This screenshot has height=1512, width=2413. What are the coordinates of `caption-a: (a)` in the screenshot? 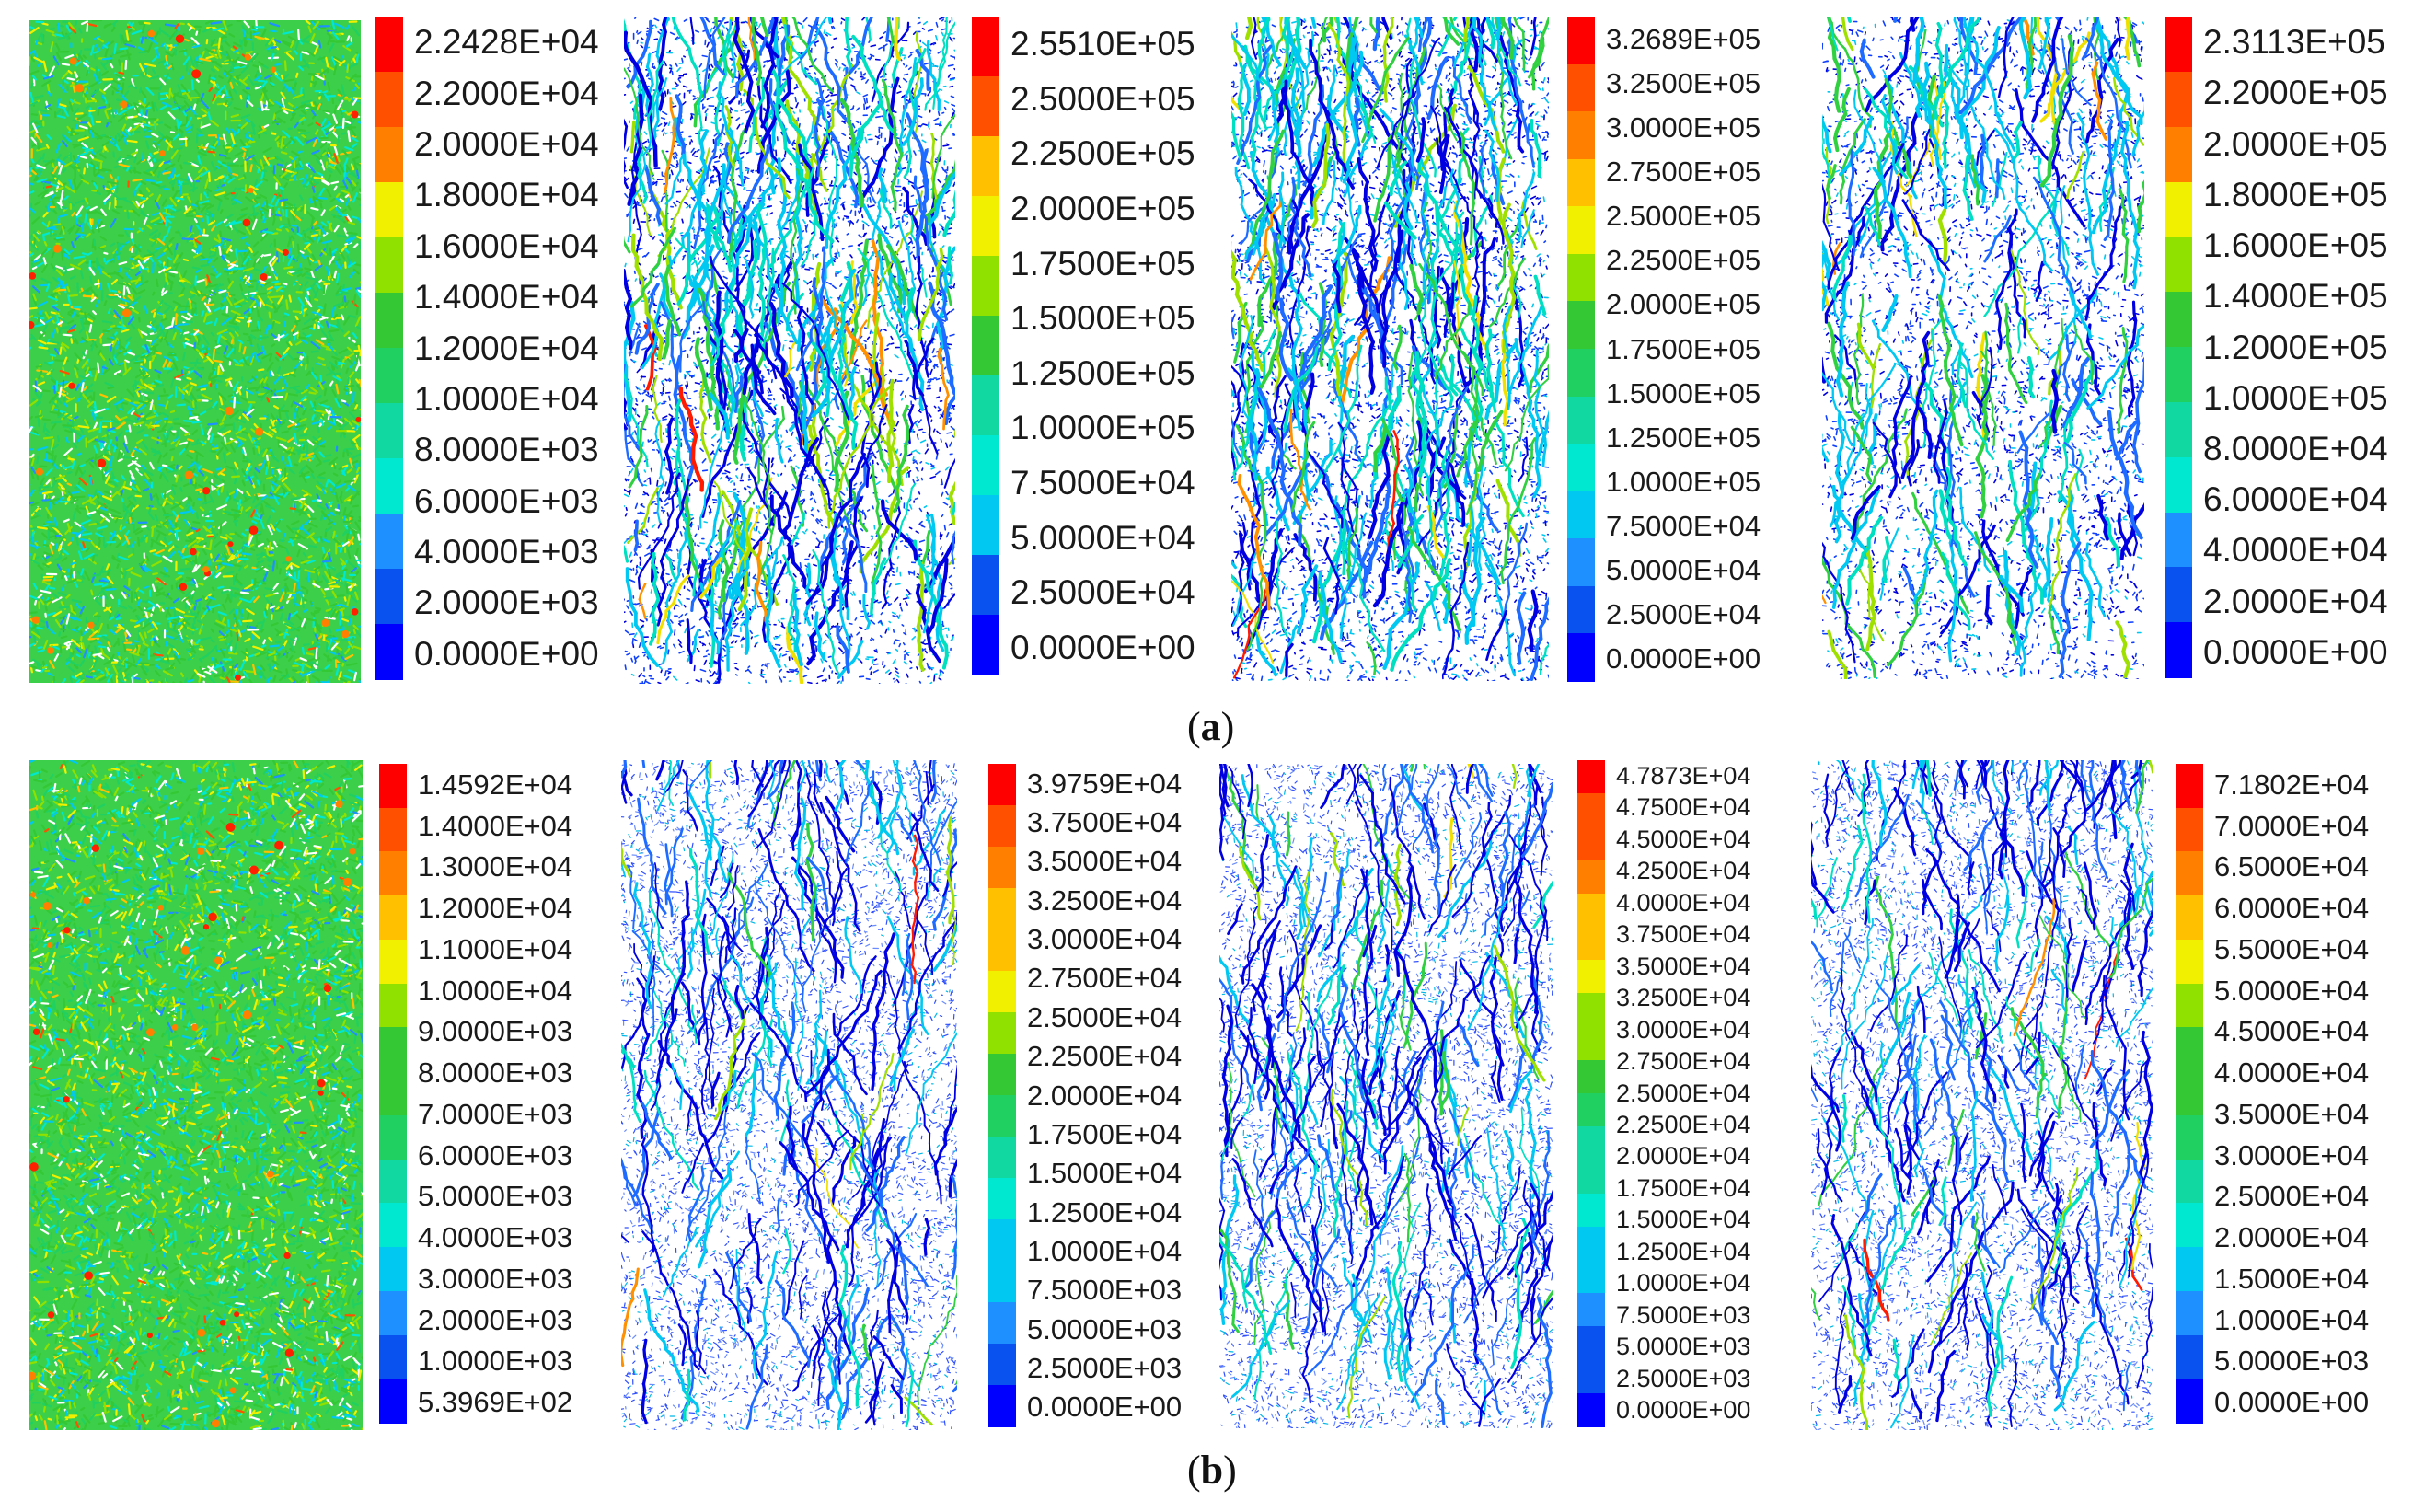 It's located at (1210, 727).